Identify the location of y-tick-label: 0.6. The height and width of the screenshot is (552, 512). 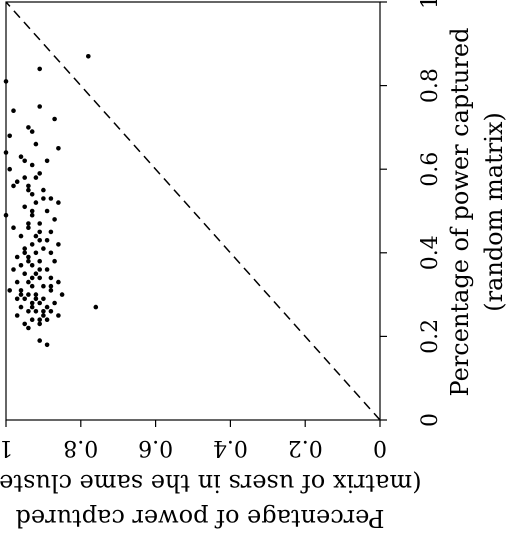
(155, 447).